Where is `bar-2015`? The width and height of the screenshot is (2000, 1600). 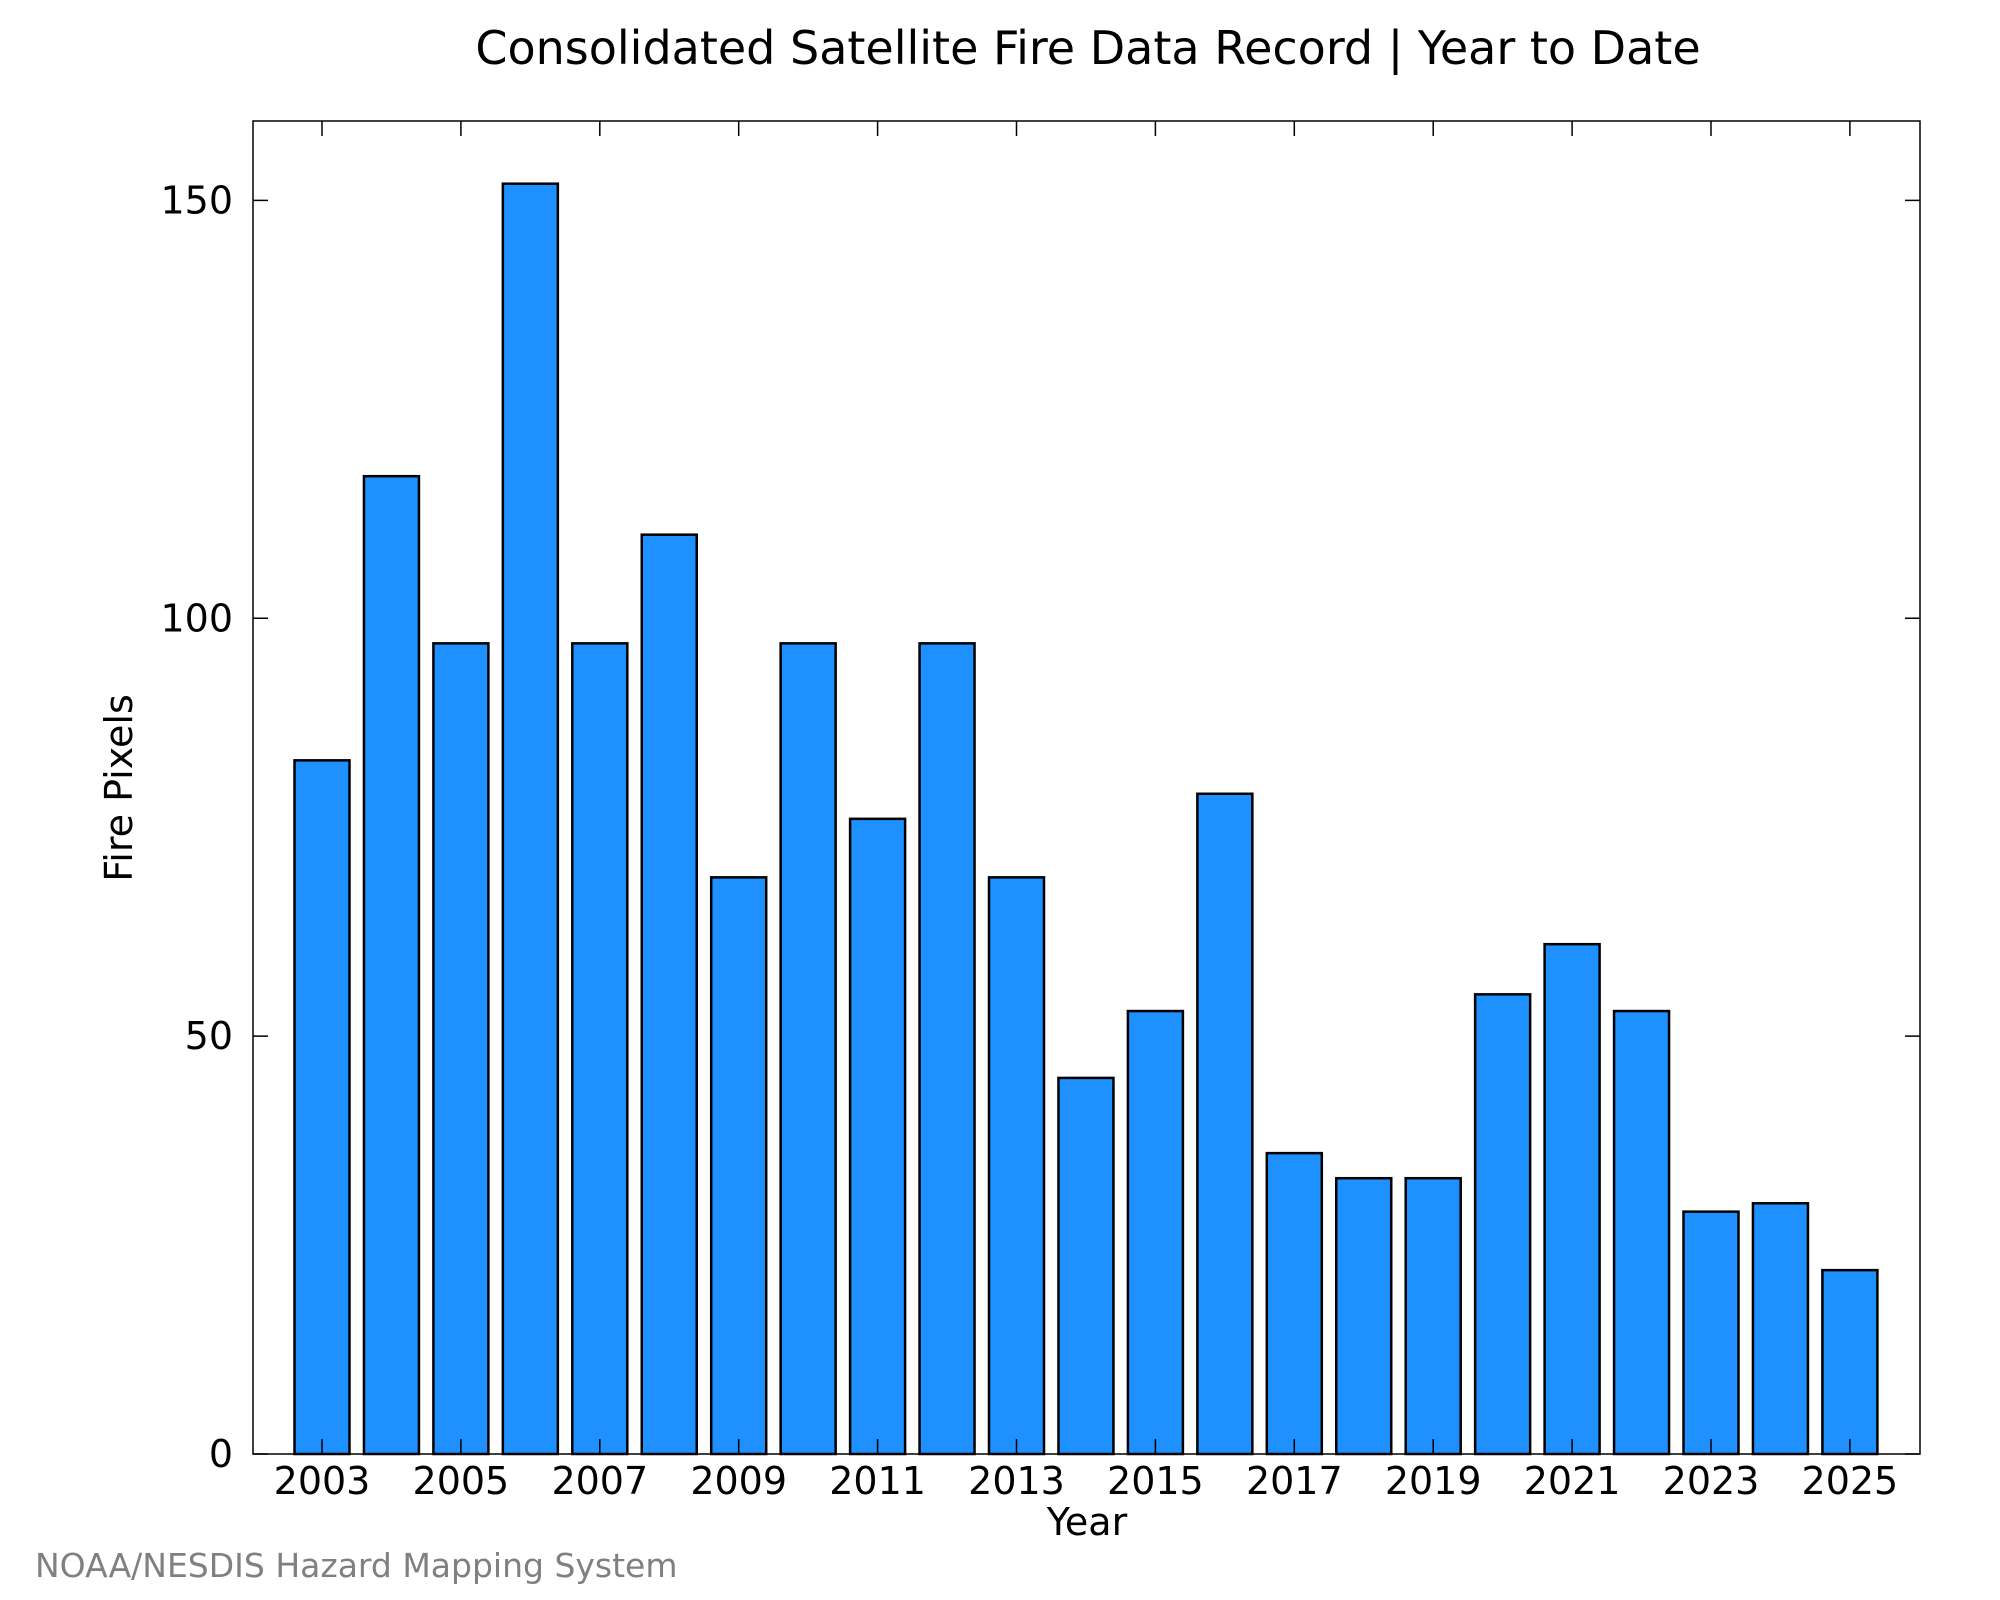 bar-2015 is located at coordinates (1155, 1232).